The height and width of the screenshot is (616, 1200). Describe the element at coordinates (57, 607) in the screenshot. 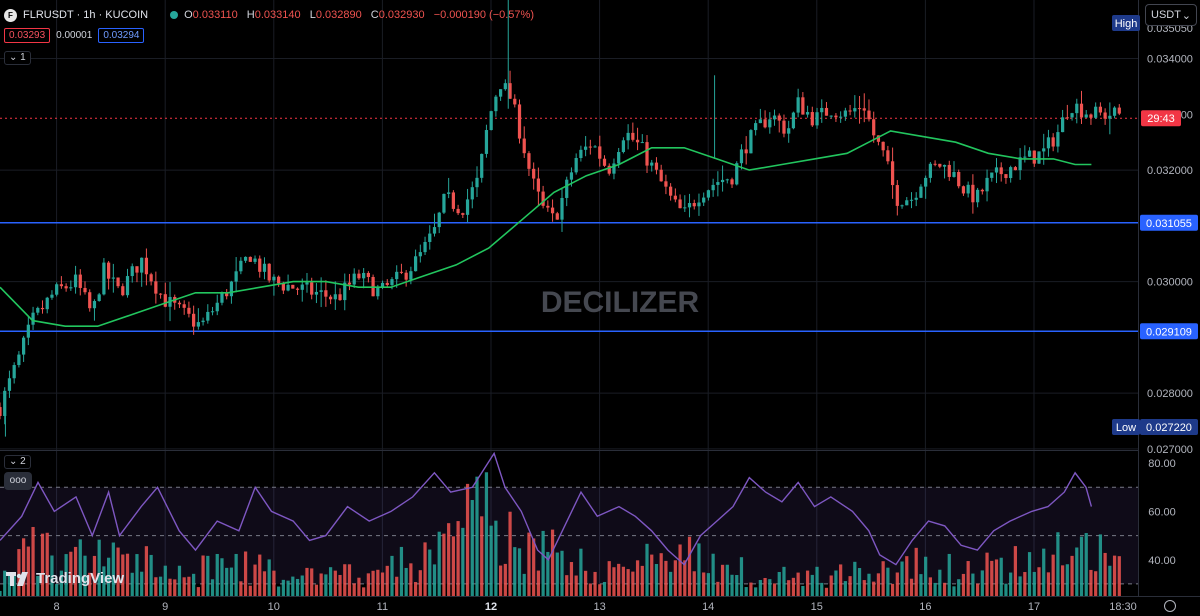

I see `time-tick-label: 8` at that location.